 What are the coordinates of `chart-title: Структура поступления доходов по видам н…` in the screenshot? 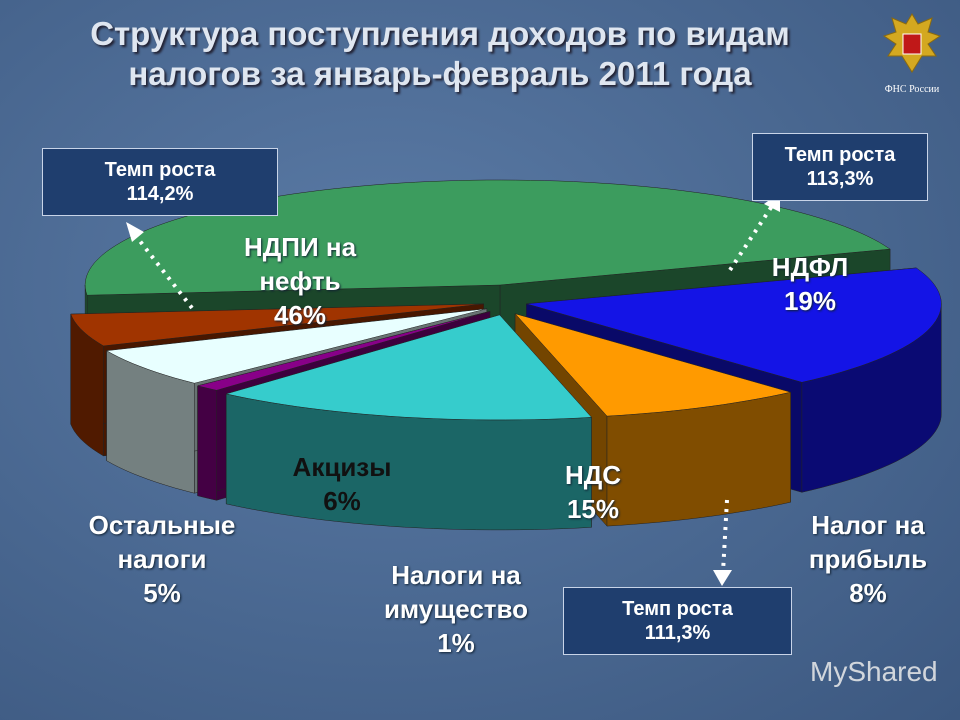 It's located at (440, 53).